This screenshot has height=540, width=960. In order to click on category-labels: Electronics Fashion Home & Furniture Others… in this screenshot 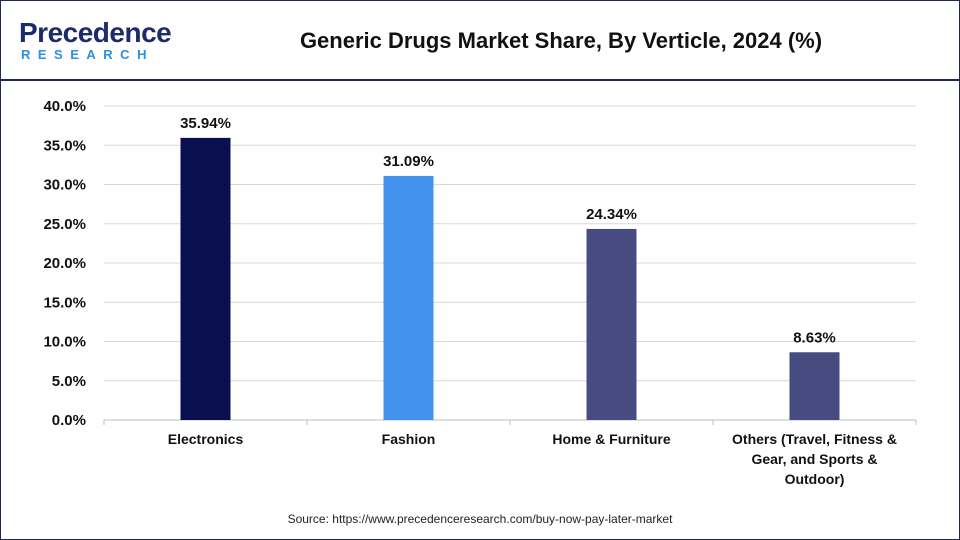, I will do `click(532, 459)`.